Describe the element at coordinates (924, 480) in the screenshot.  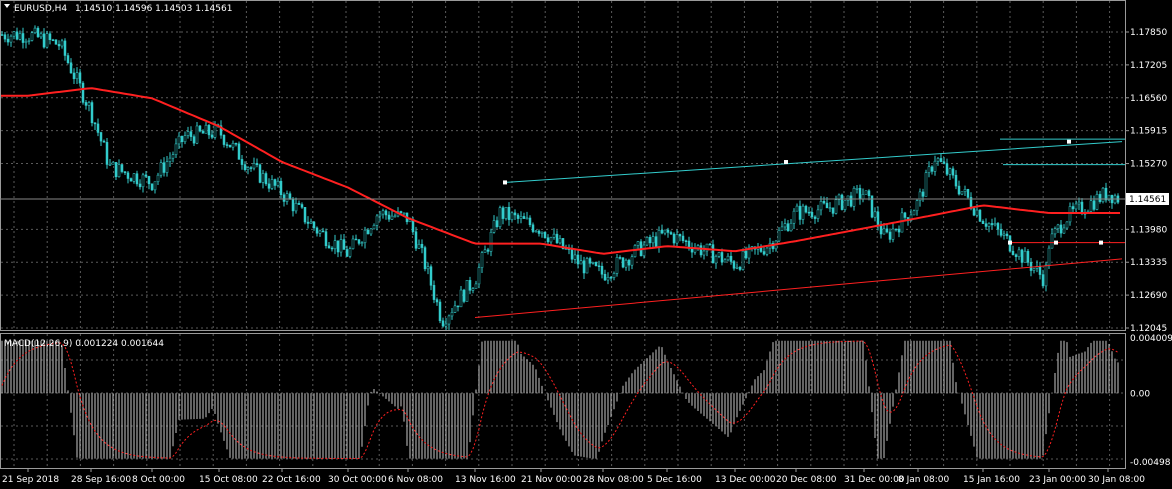
I see `time-label: 8 Jan 08:00` at that location.